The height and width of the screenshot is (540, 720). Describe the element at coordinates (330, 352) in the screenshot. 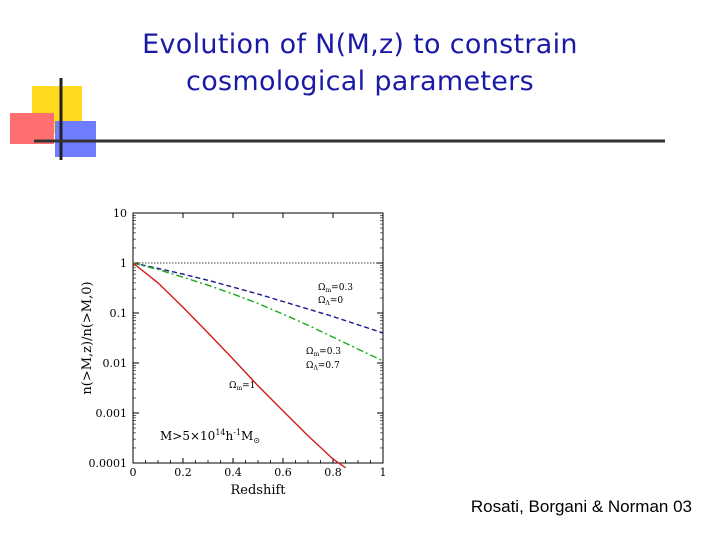

I see `label-lambda-omega-m-val: =0.3` at that location.